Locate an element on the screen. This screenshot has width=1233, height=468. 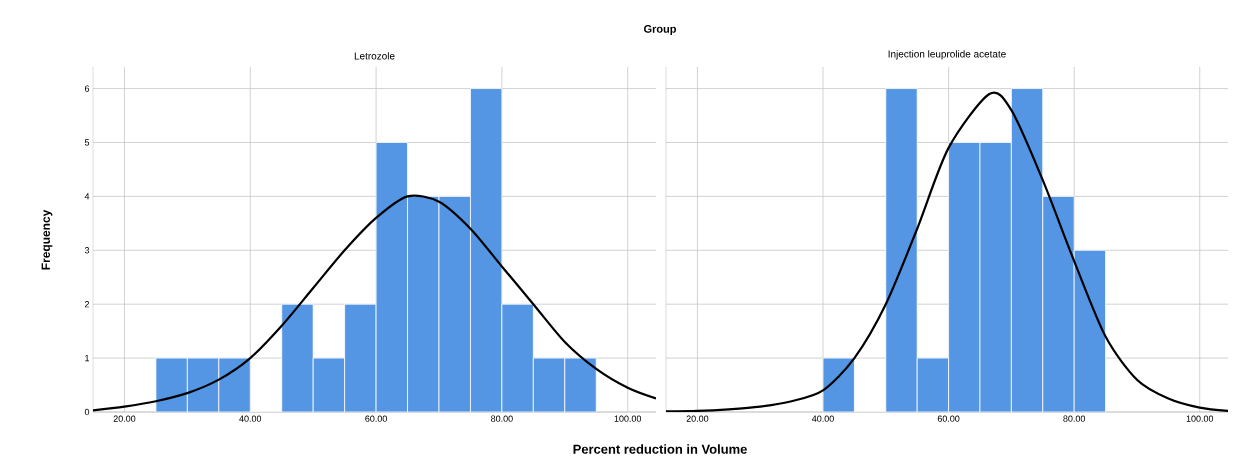
y-tick-label: 2 is located at coordinates (87, 304).